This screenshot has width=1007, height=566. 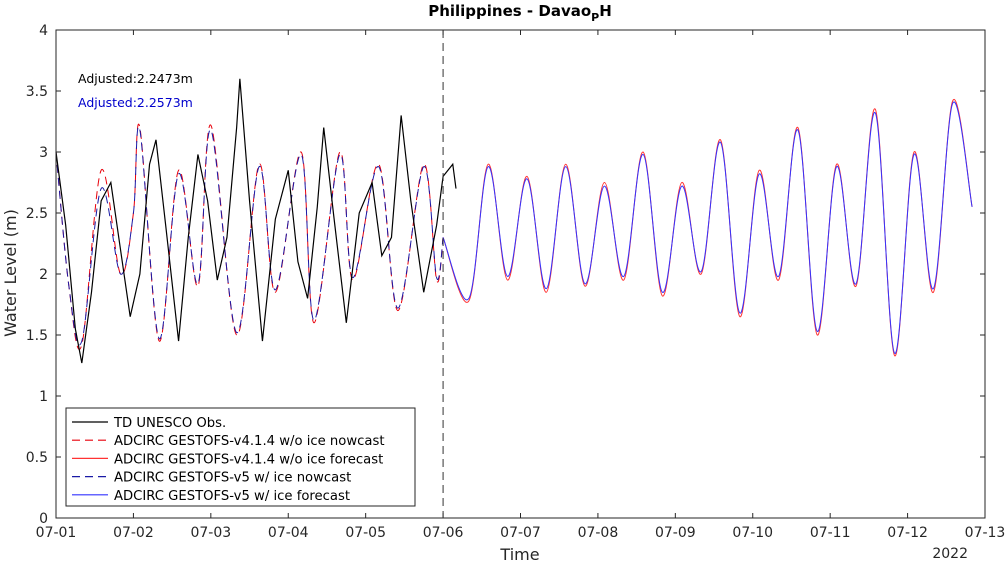 I want to click on legend-label: ADCIRC GESTOFS-v4.1.4 w/o ice forecast, so click(x=248, y=459).